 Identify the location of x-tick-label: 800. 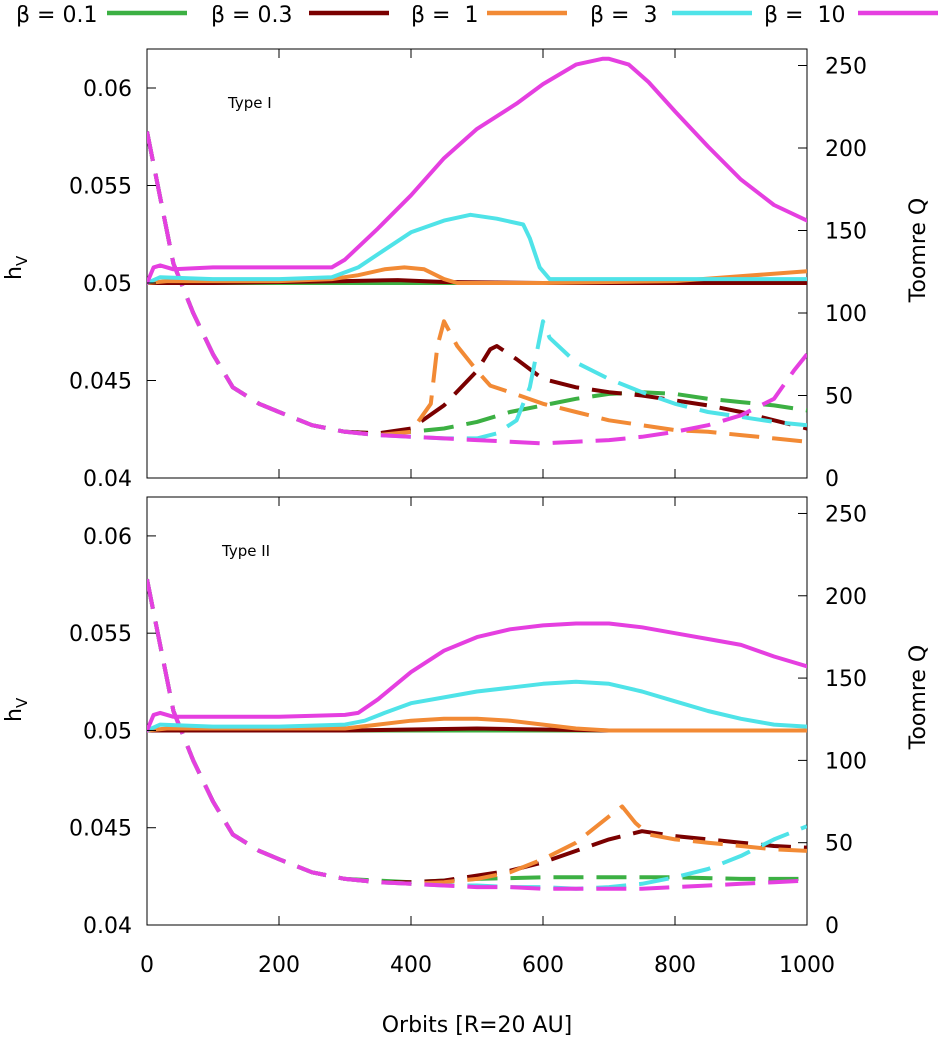
(675, 965).